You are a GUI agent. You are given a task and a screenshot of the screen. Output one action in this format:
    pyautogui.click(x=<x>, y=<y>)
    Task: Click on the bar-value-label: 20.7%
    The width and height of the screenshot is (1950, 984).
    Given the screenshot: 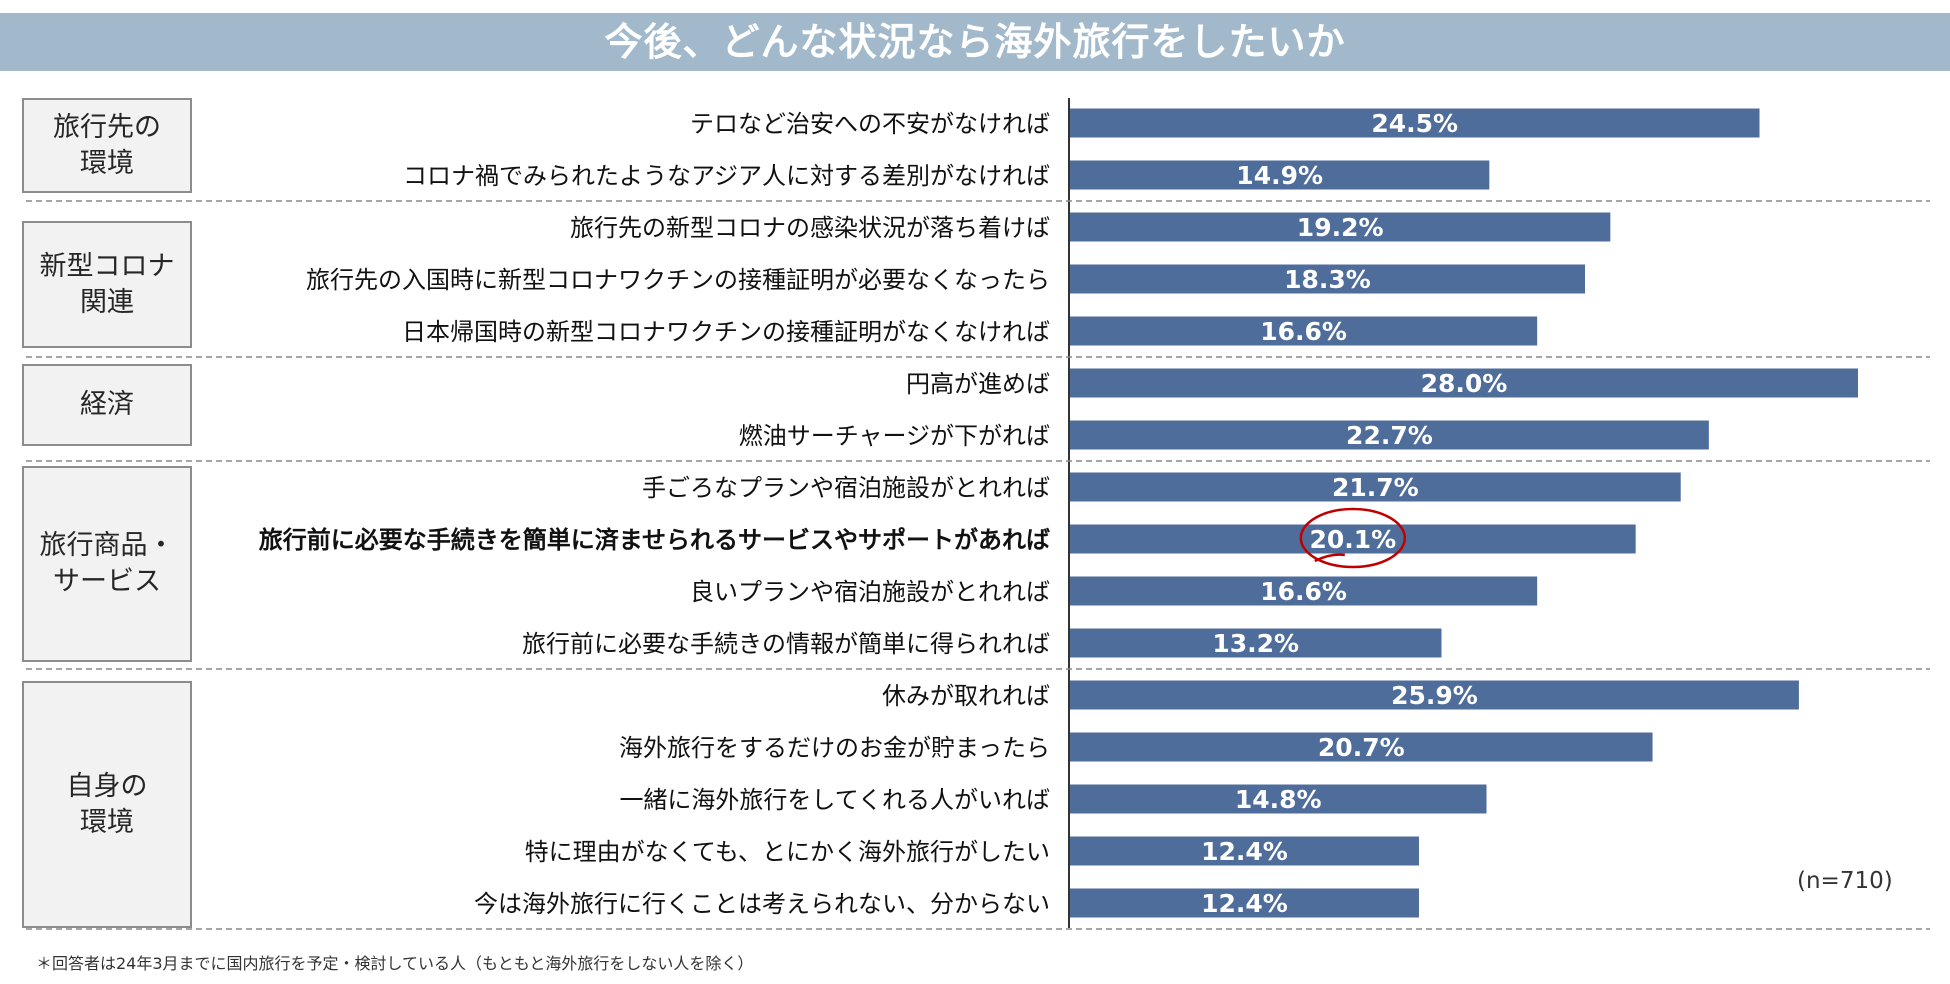 What is the action you would take?
    pyautogui.click(x=1361, y=747)
    